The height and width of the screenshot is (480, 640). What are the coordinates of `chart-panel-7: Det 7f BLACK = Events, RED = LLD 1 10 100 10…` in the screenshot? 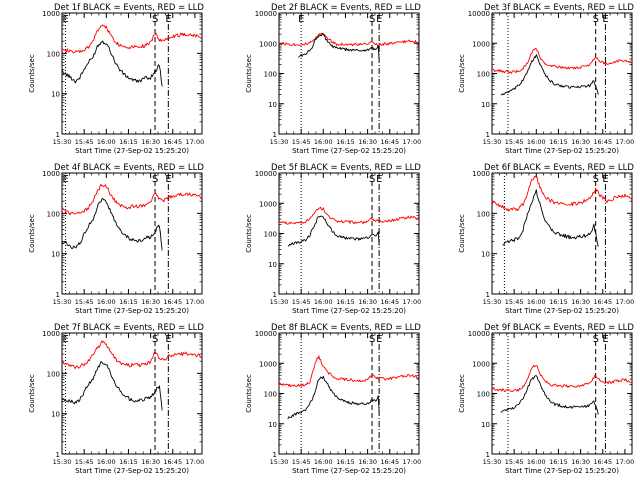 It's located at (116, 399).